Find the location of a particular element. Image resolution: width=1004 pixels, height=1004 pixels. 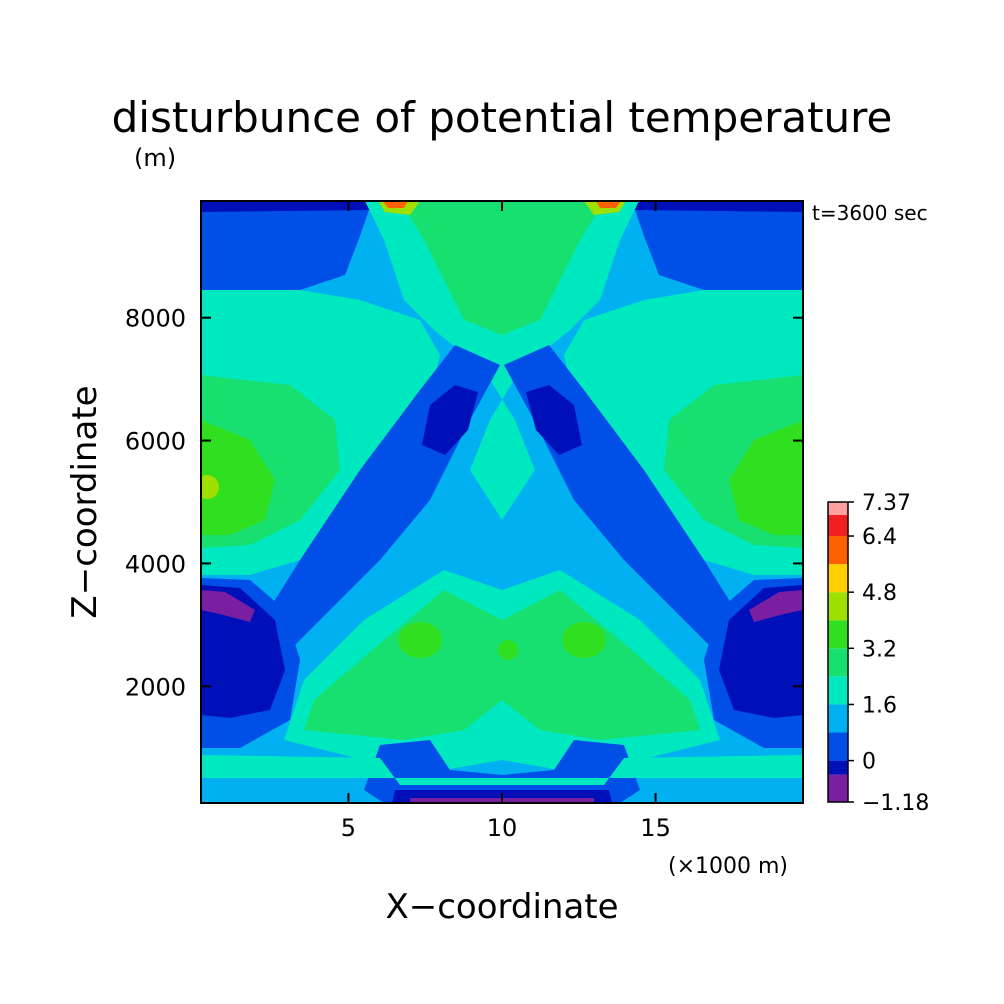

contour-band-3.2-4.0-right is located at coordinates (766, 477).